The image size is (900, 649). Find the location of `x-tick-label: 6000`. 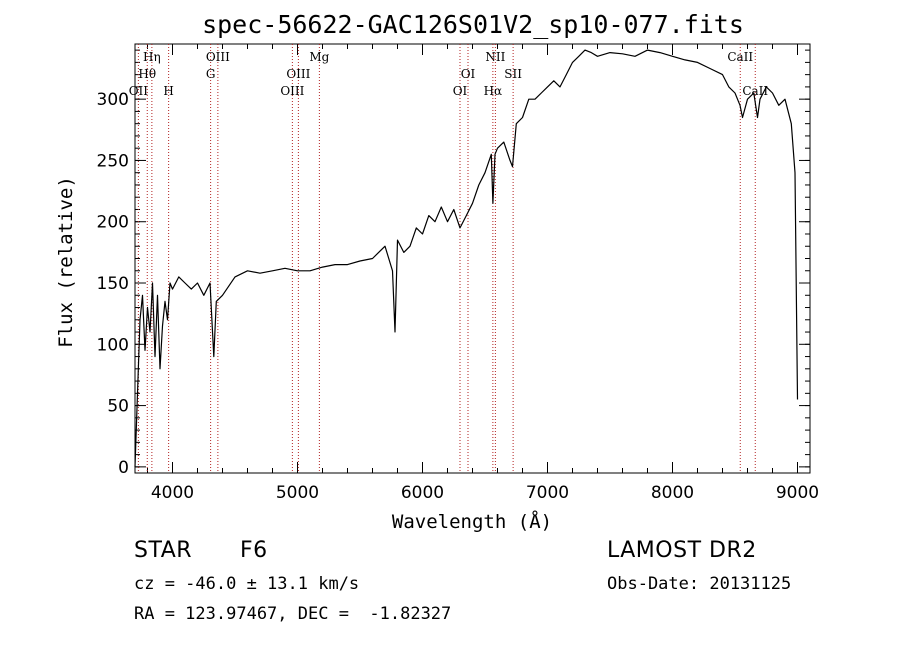

x-tick-label: 6000 is located at coordinates (422, 493).